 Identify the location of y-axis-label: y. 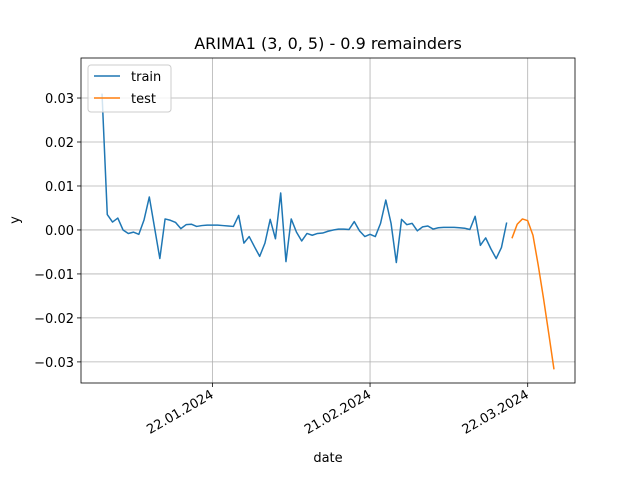
(15, 220).